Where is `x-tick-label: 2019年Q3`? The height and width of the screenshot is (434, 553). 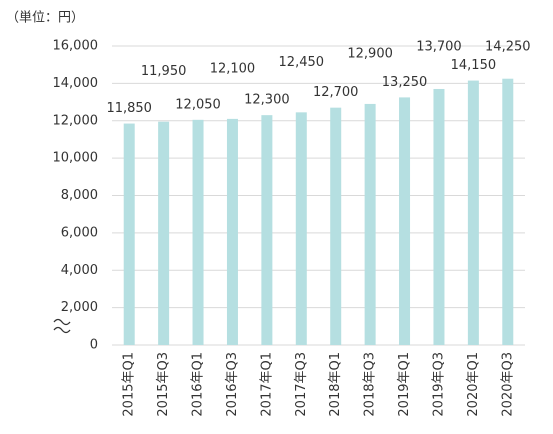 x-tick-label: 2019年Q3 is located at coordinates (438, 384).